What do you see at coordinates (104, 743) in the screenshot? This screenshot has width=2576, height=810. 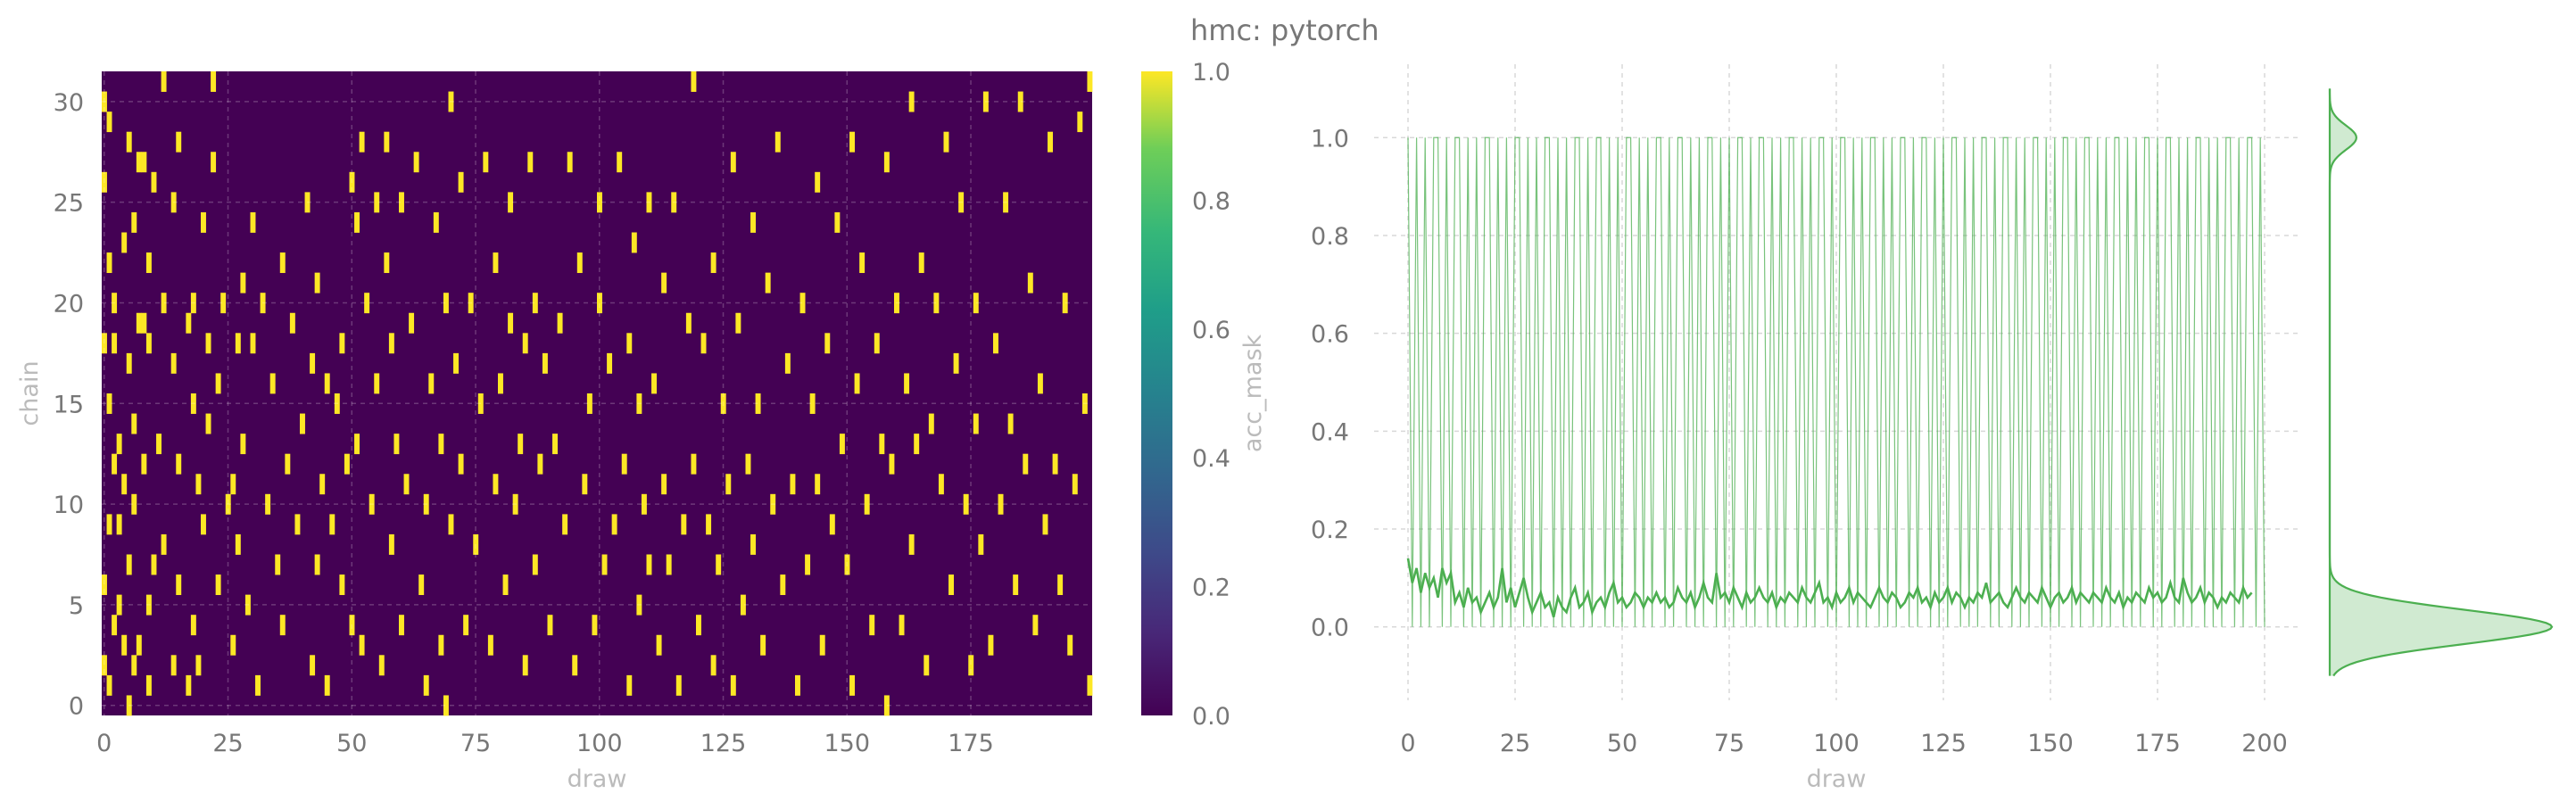 I see `heatmap-x-tick: 0` at bounding box center [104, 743].